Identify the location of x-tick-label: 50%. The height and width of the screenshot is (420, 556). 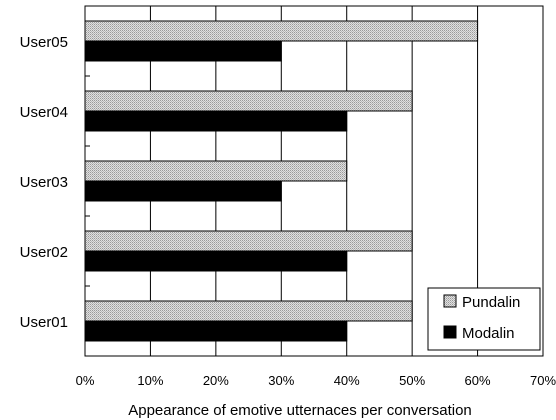
(412, 380).